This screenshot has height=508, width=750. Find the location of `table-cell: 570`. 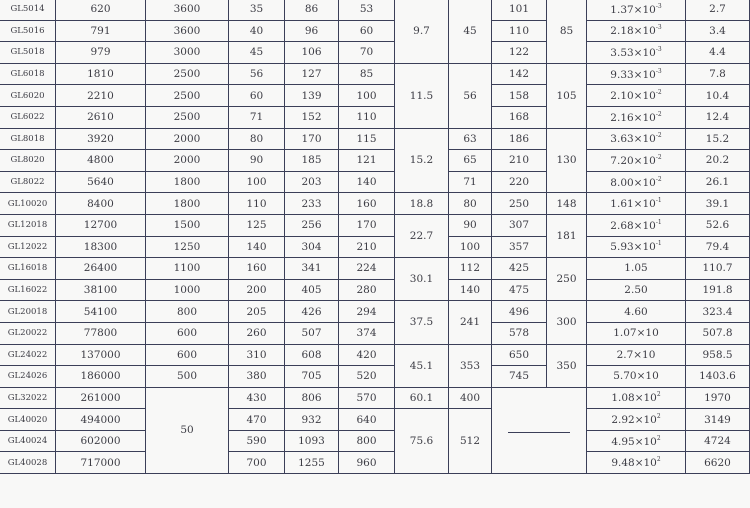

table-cell: 570 is located at coordinates (366, 398).